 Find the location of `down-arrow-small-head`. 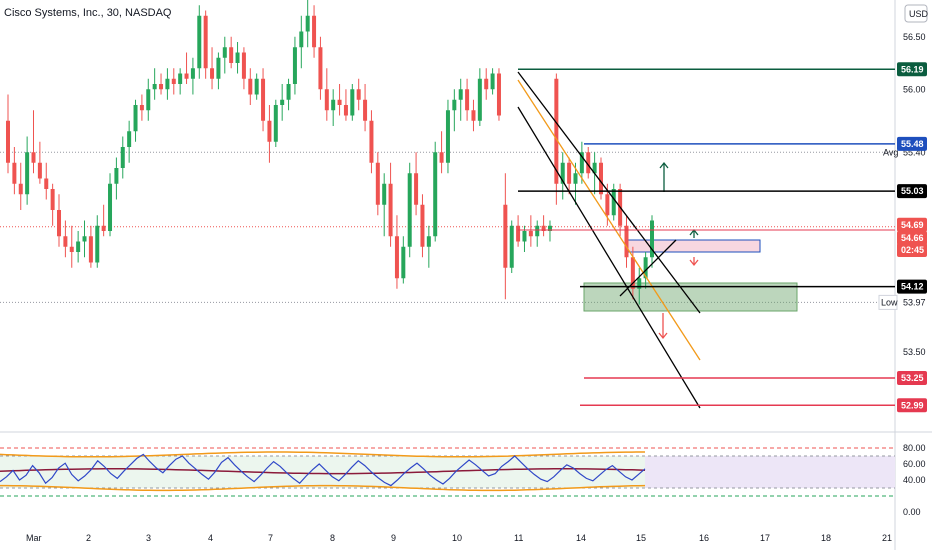

down-arrow-small-head is located at coordinates (694, 263).